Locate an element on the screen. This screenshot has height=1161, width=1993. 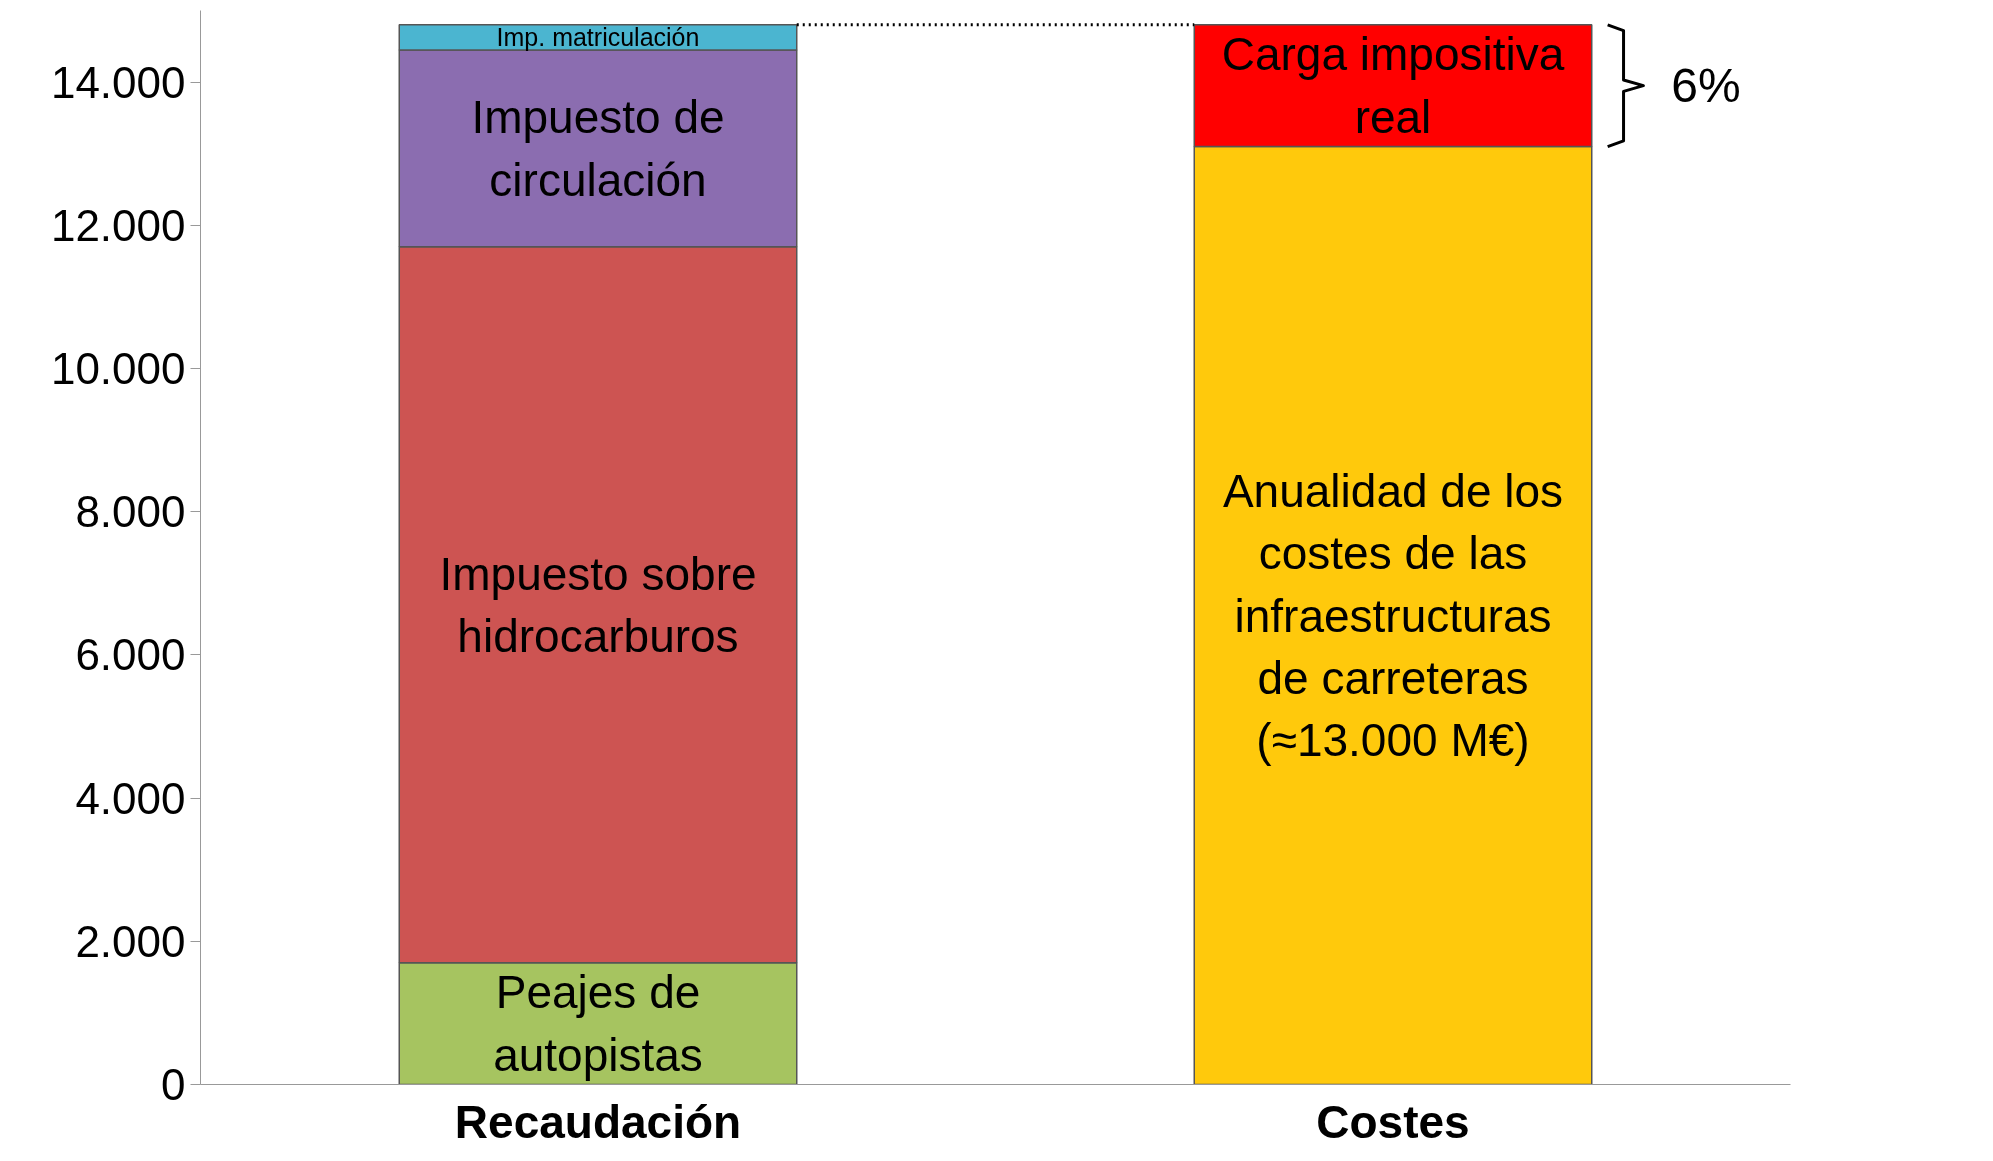
y-tick-label: 0 is located at coordinates (173, 1084).